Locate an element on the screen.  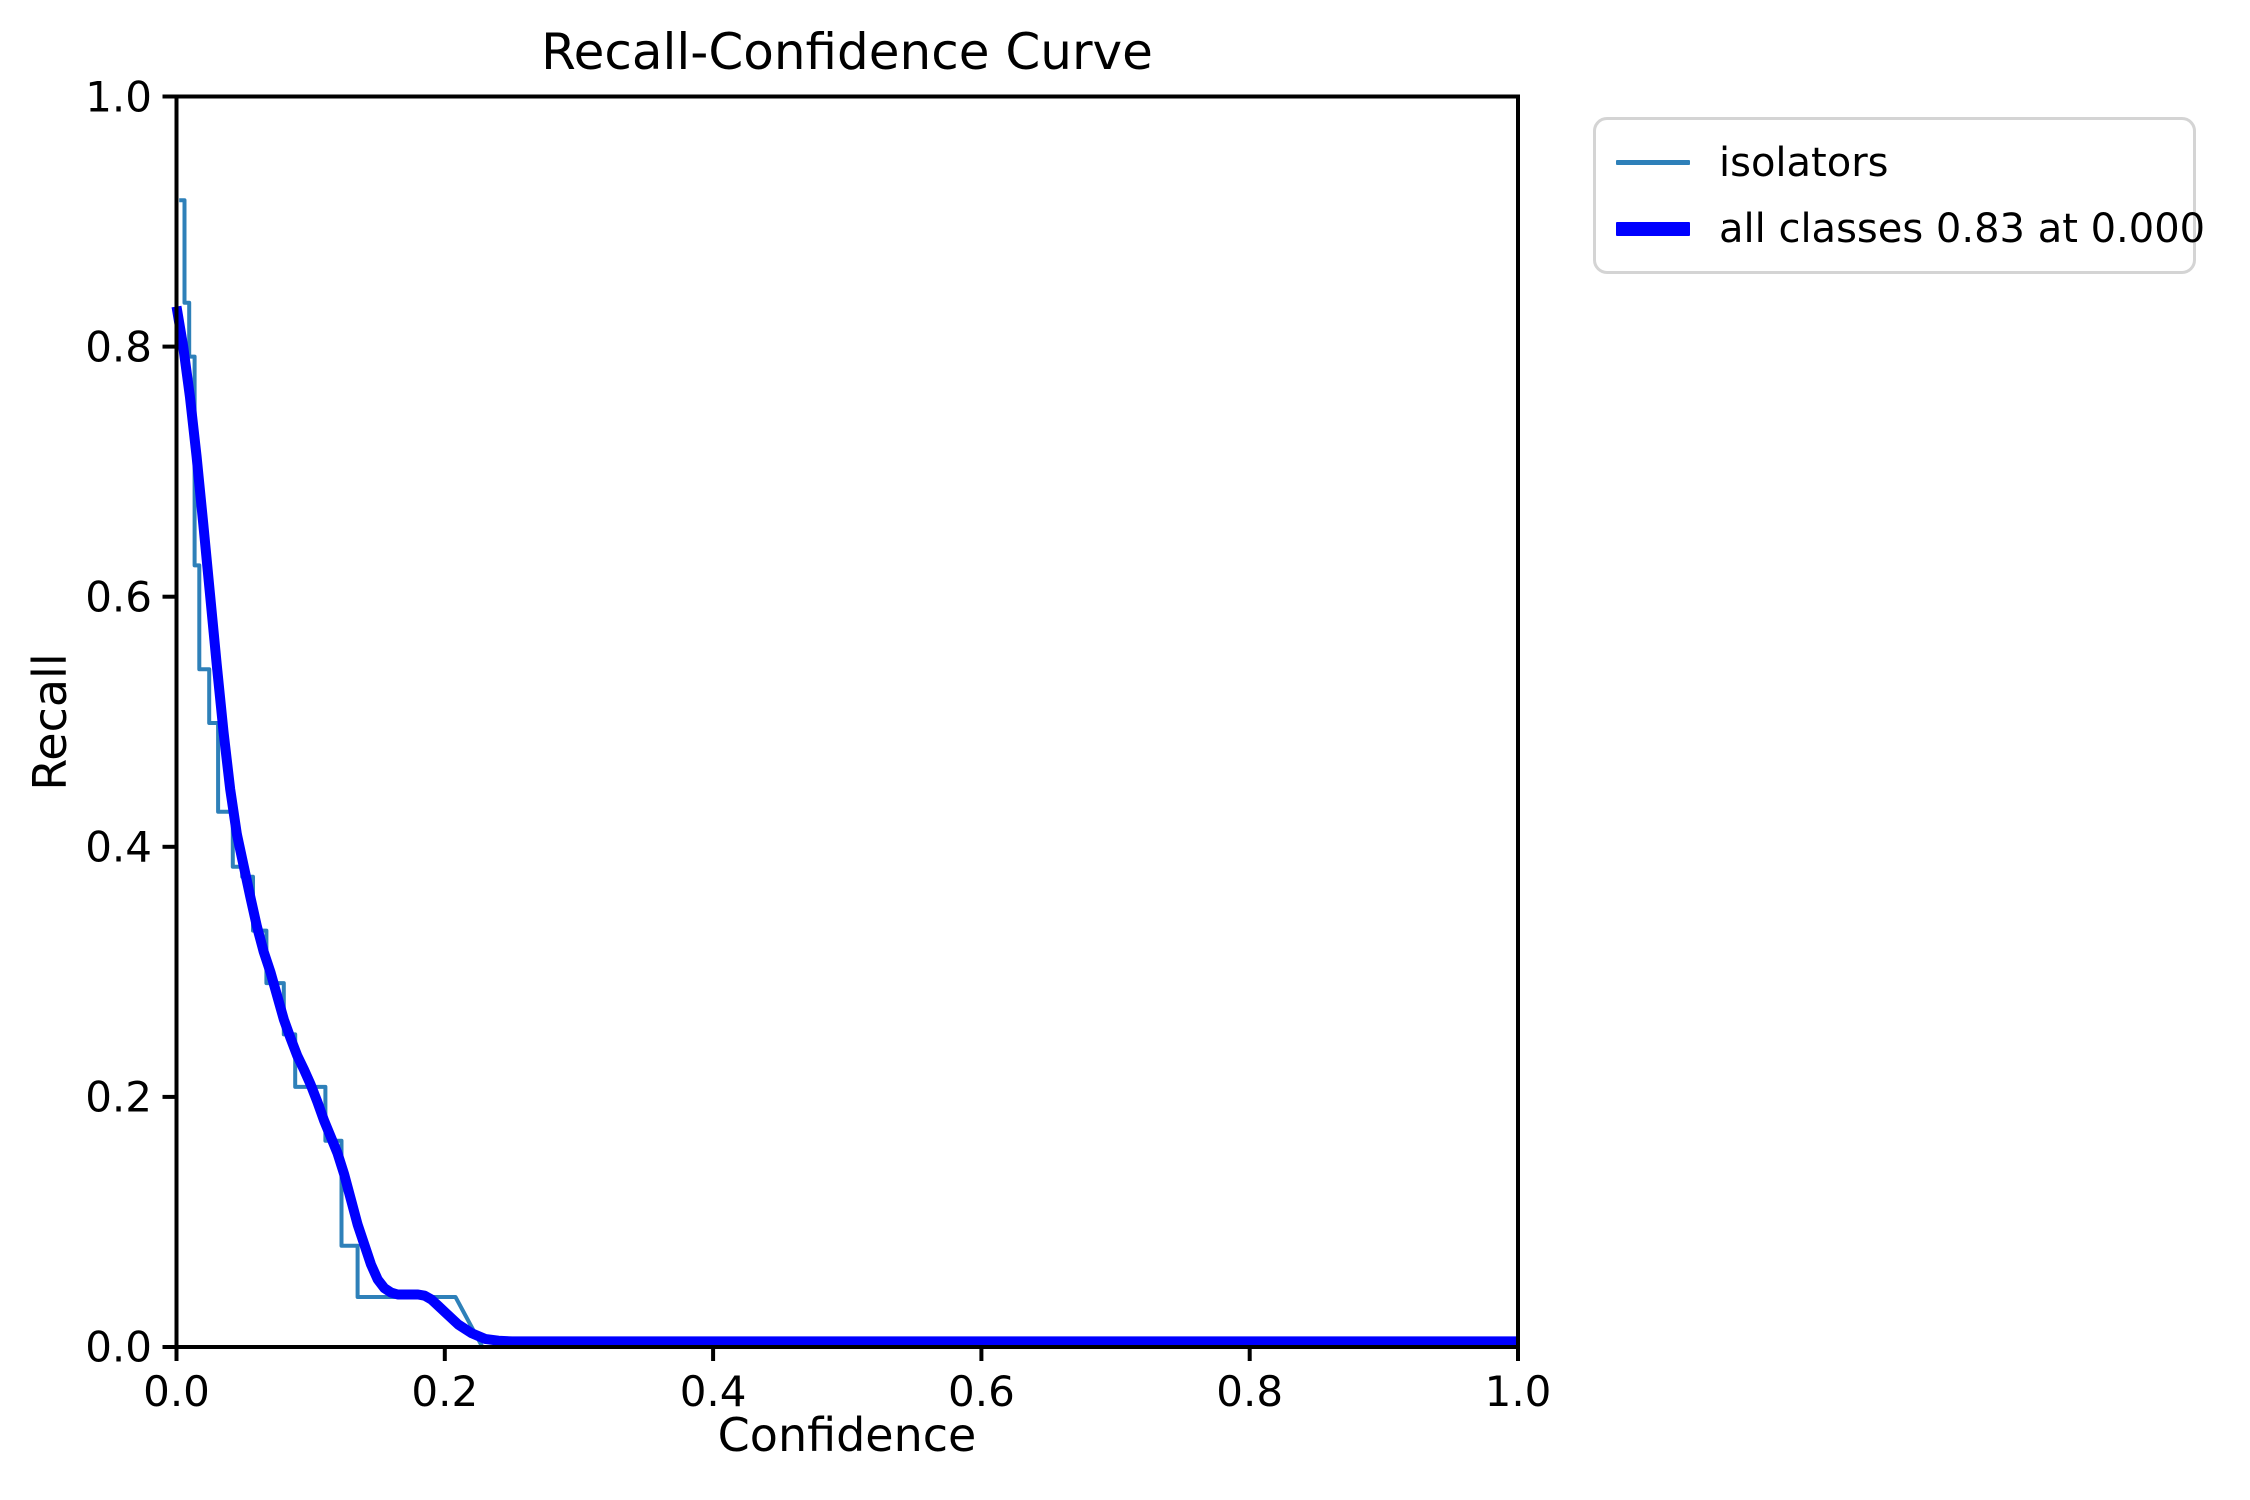
y-tick-label: 1.0 is located at coordinates (118, 96).